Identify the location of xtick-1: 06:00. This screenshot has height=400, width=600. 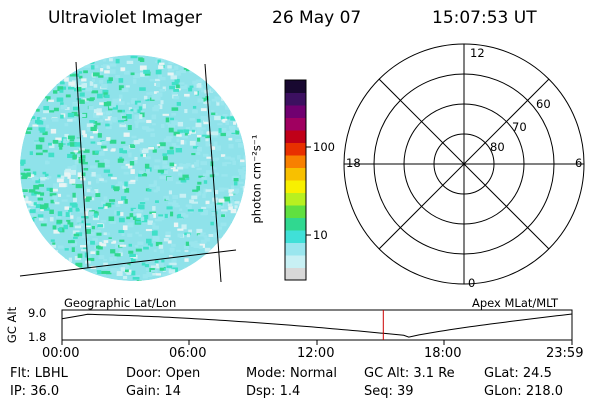
(188, 353).